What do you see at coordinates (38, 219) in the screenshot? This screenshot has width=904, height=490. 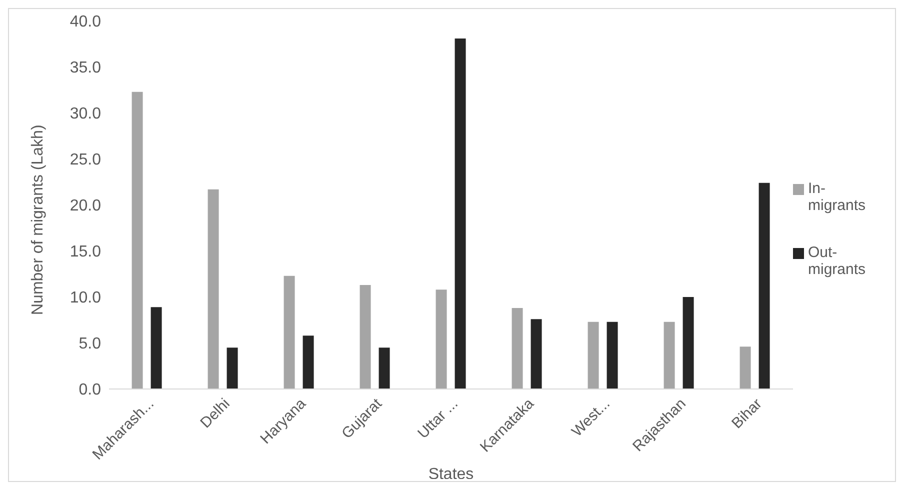 I see `y-axis-title: Number of migrants (Lakh)` at bounding box center [38, 219].